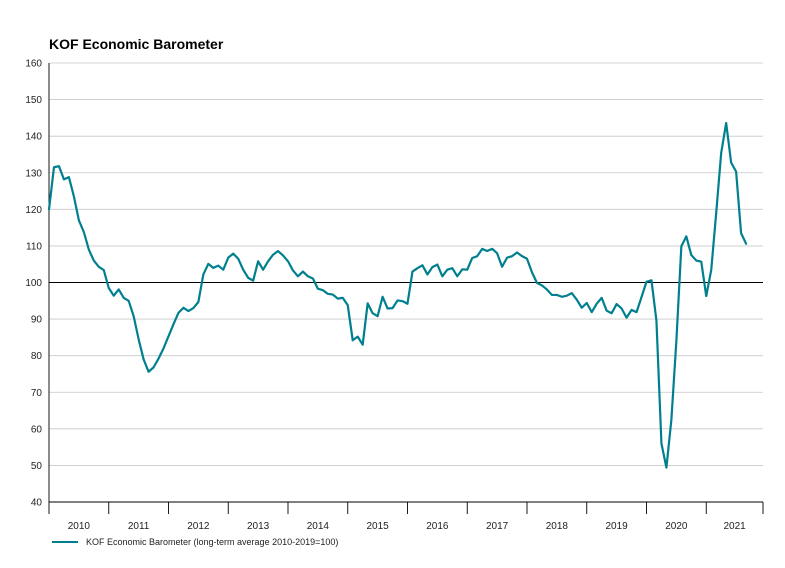 The height and width of the screenshot is (568, 785). What do you see at coordinates (616, 526) in the screenshot?
I see `x-tick-label-2019: 2019` at bounding box center [616, 526].